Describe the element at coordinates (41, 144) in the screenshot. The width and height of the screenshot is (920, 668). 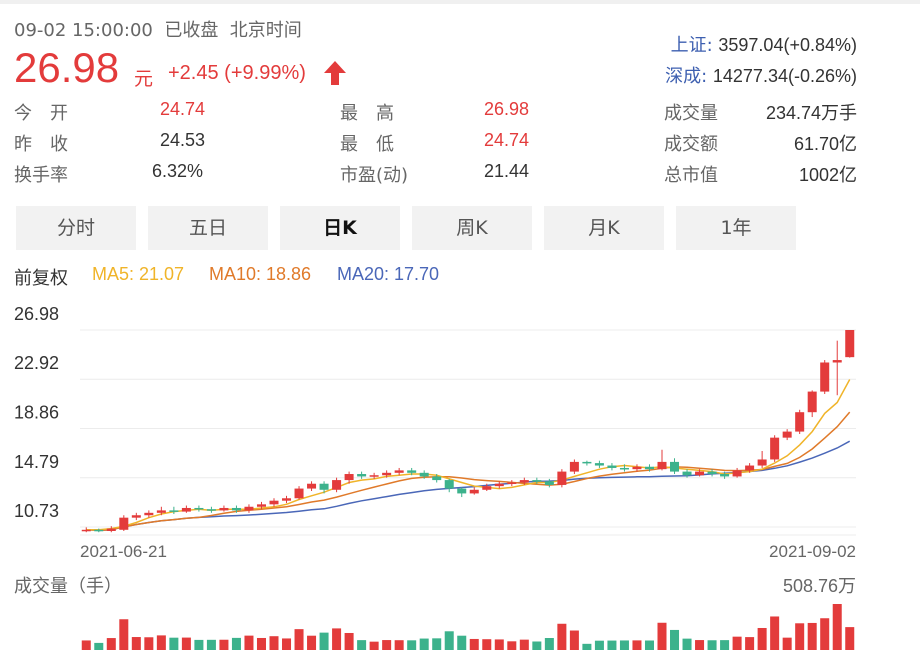
I see `prev-close-label: 昨 收` at that location.